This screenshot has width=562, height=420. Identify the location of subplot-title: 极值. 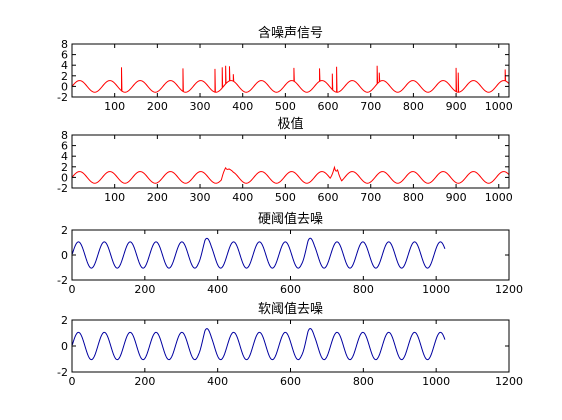
(290, 124).